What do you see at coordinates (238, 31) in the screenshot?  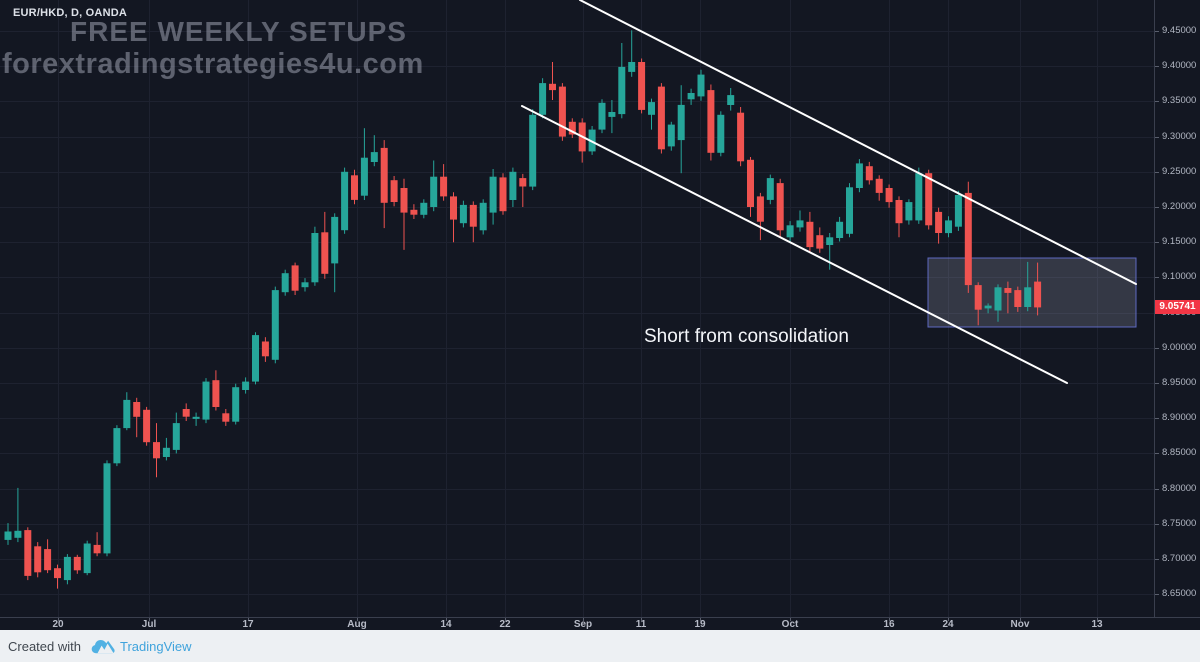 I see `watermark-line1: FREE WEEKLY SETUPS` at bounding box center [238, 31].